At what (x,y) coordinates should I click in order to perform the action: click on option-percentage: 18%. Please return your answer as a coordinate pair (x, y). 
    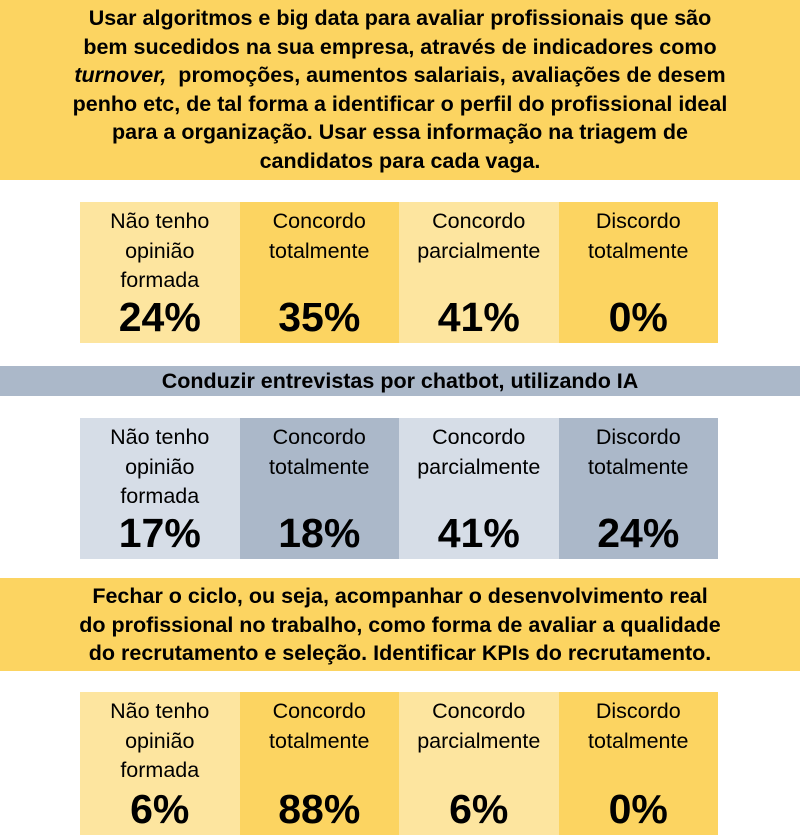
    Looking at the image, I should click on (319, 533).